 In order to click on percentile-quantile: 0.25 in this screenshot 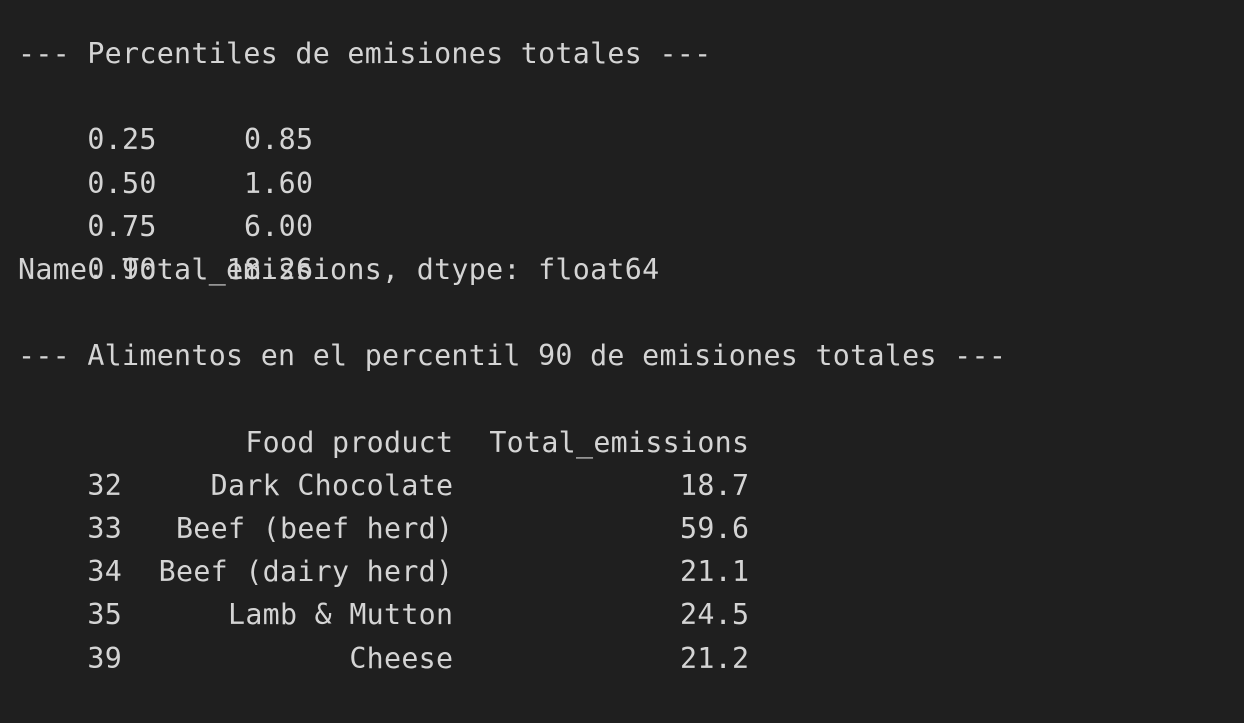, I will do `click(122, 140)`.